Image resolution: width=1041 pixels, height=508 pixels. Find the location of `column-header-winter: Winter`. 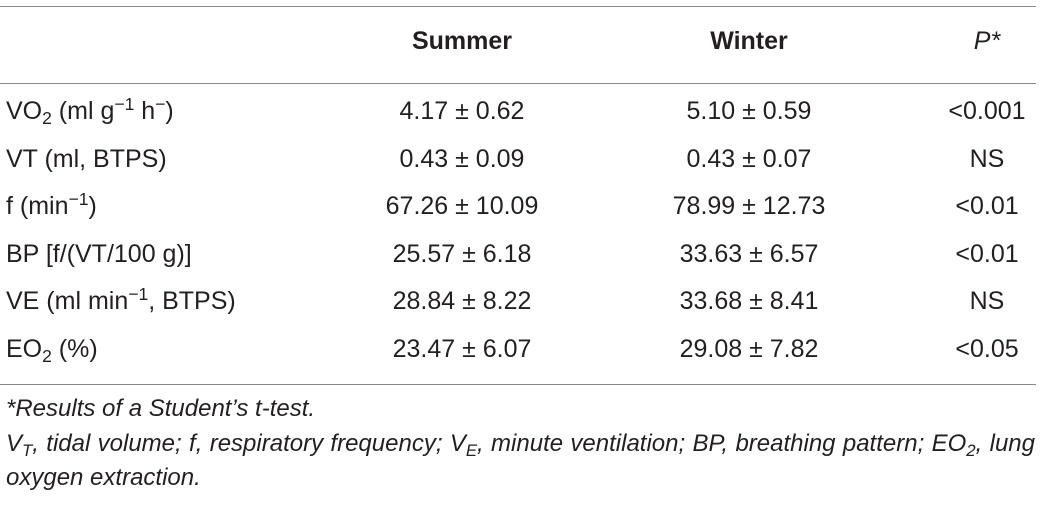

column-header-winter: Winter is located at coordinates (749, 41).